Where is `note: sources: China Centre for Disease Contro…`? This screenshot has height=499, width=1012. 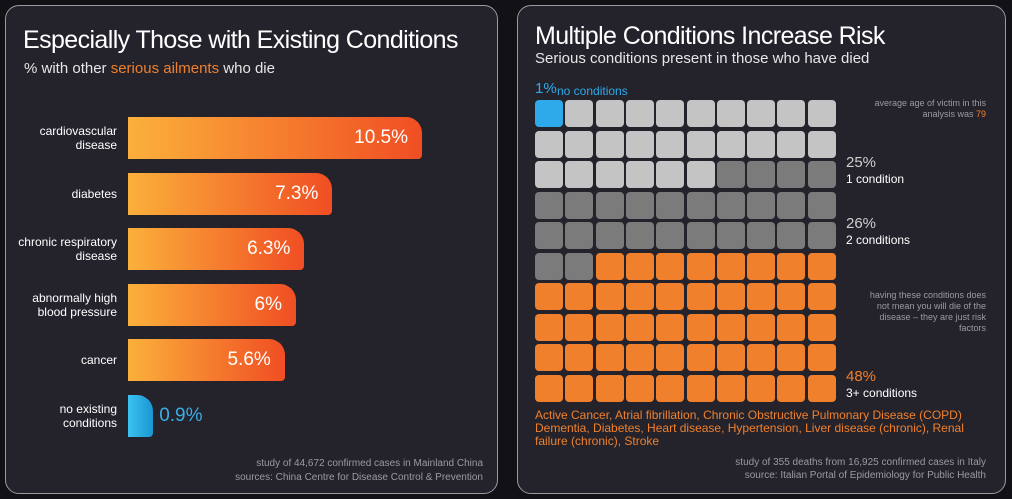 note: sources: China Centre for Disease Contro… is located at coordinates (359, 477).